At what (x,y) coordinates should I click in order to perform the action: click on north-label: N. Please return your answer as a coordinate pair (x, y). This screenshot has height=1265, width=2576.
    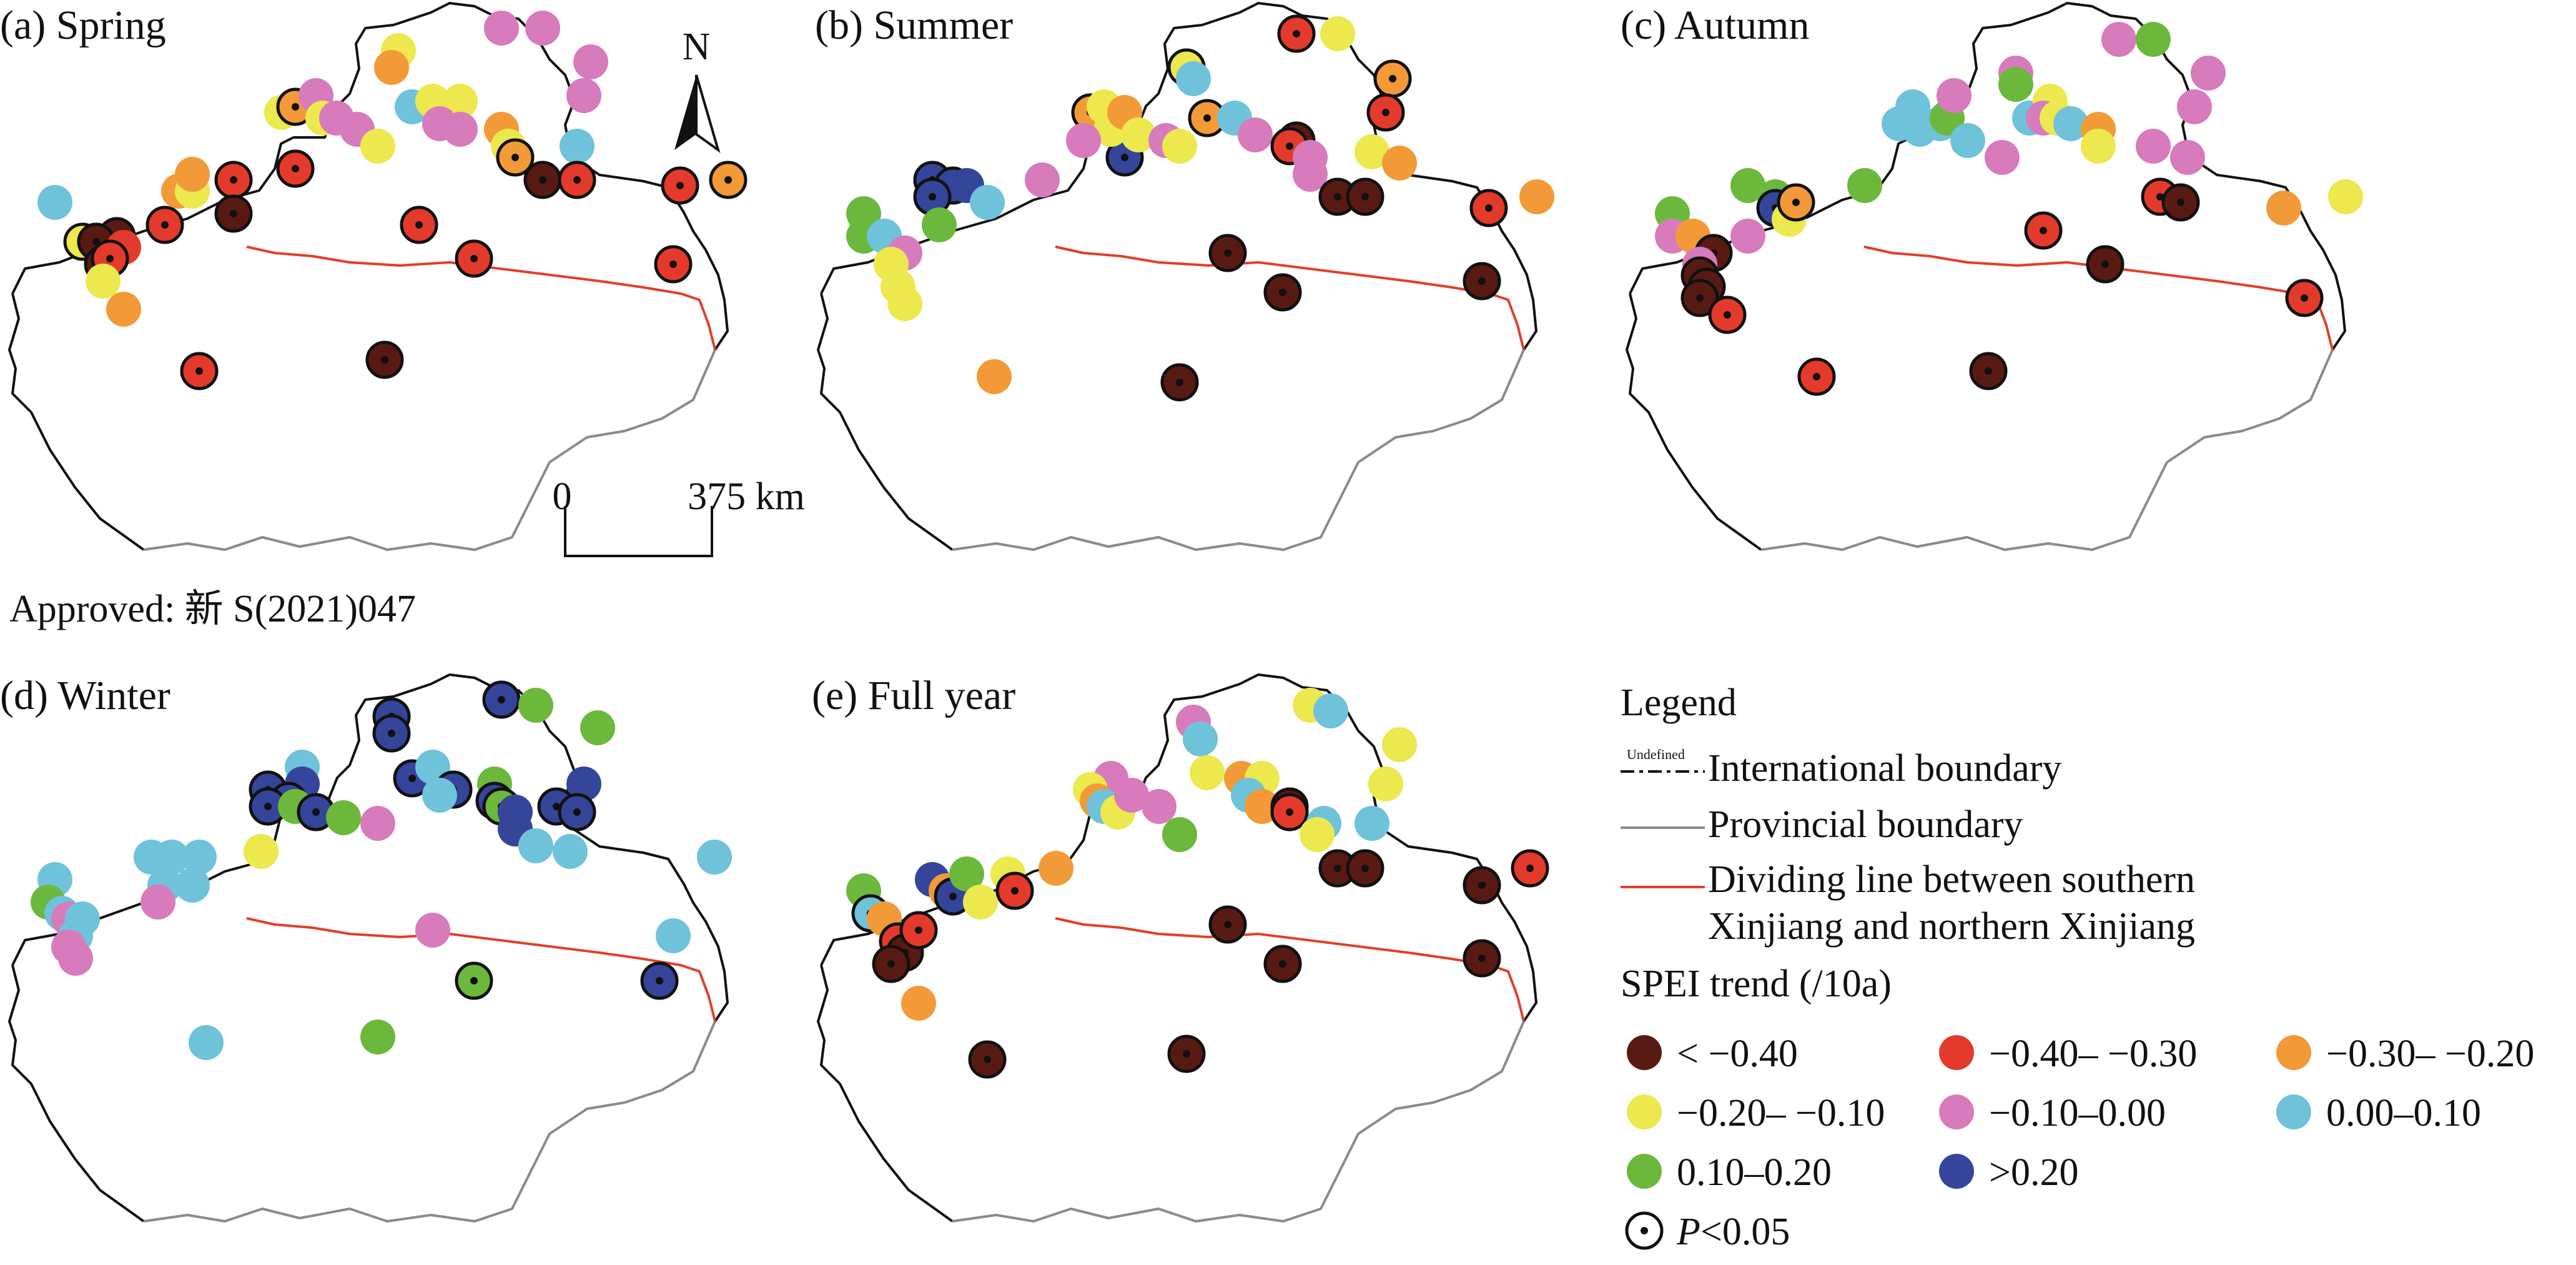
    Looking at the image, I should click on (697, 47).